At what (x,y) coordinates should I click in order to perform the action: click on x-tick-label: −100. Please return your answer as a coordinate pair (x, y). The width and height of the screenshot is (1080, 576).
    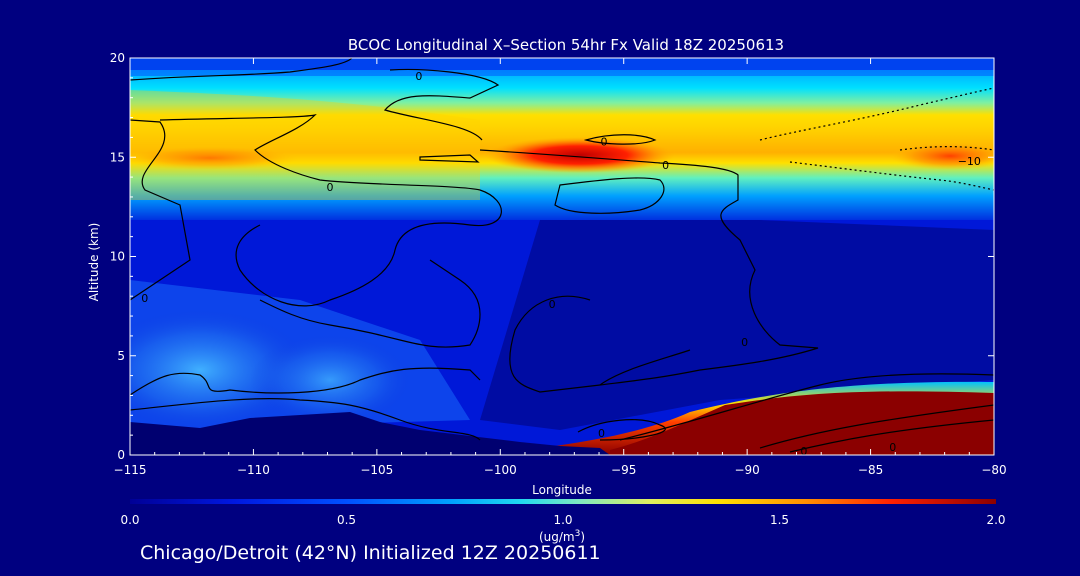
    Looking at the image, I should click on (500, 470).